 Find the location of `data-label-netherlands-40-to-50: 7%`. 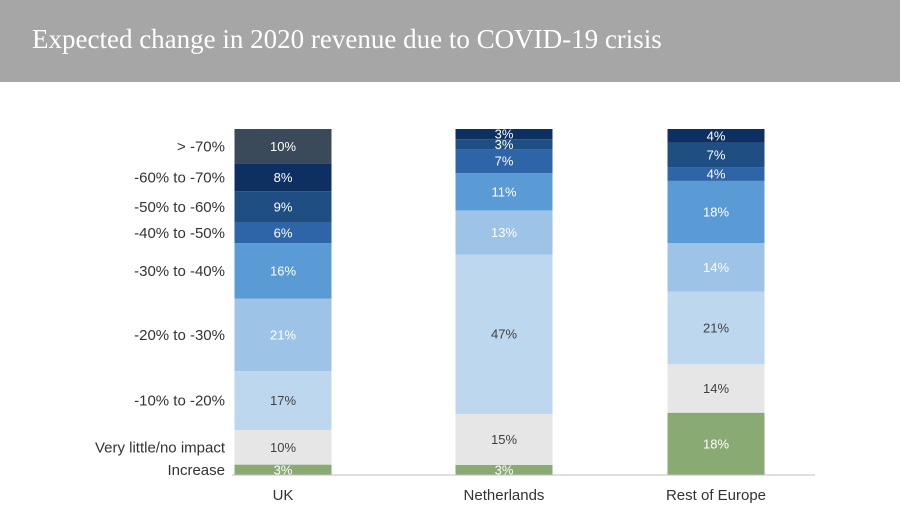

data-label-netherlands-40-to-50: 7% is located at coordinates (504, 161).